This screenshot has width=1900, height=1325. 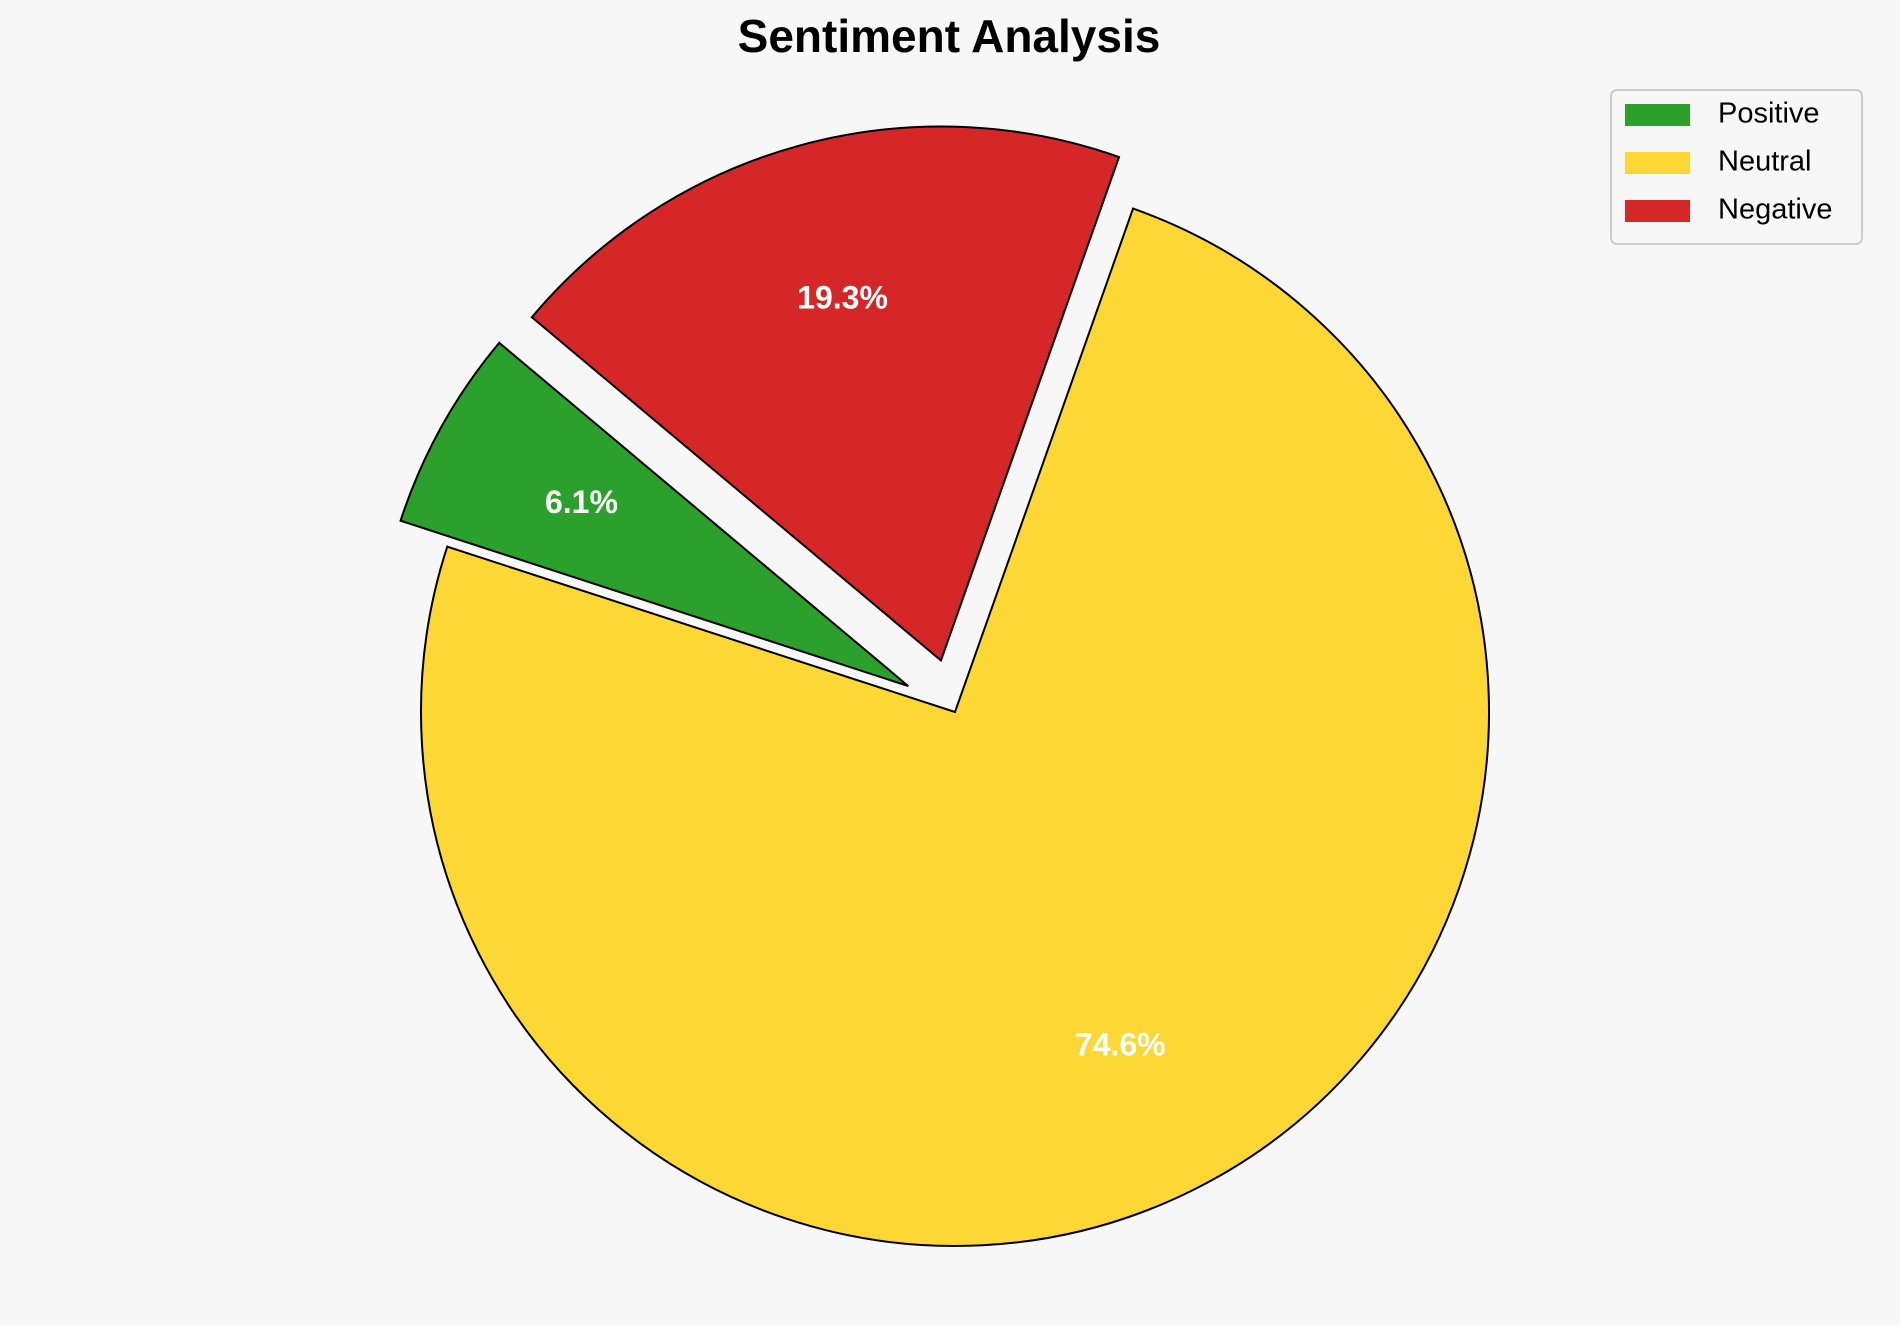 What do you see at coordinates (1769, 114) in the screenshot?
I see `legend-label: Positive` at bounding box center [1769, 114].